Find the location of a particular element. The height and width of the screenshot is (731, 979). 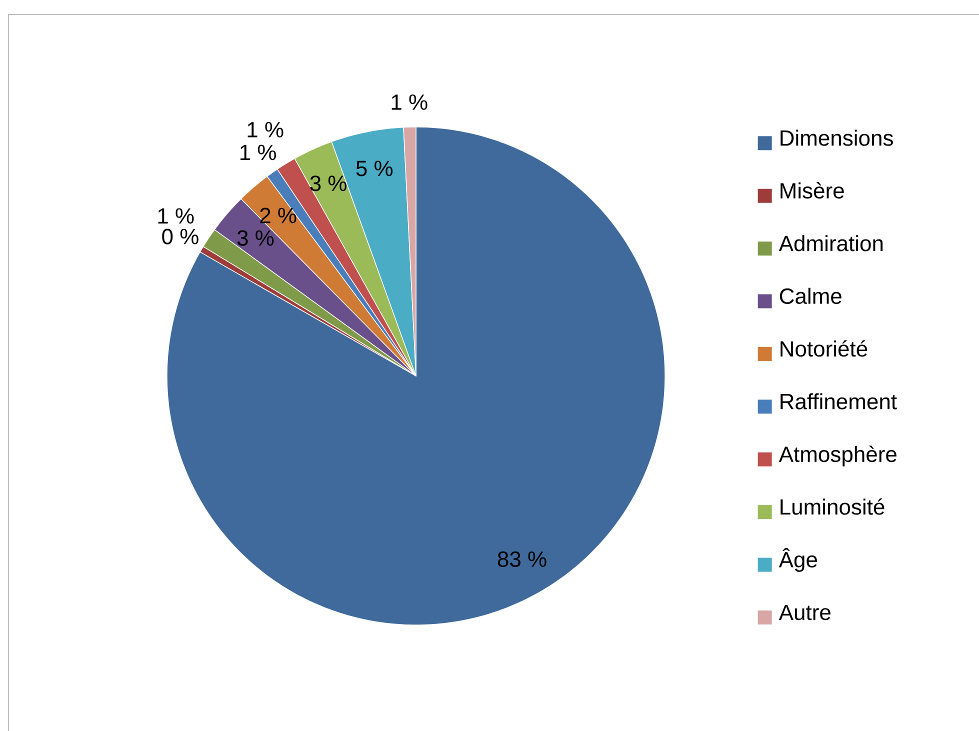

legend-label: Raffinement is located at coordinates (838, 401).